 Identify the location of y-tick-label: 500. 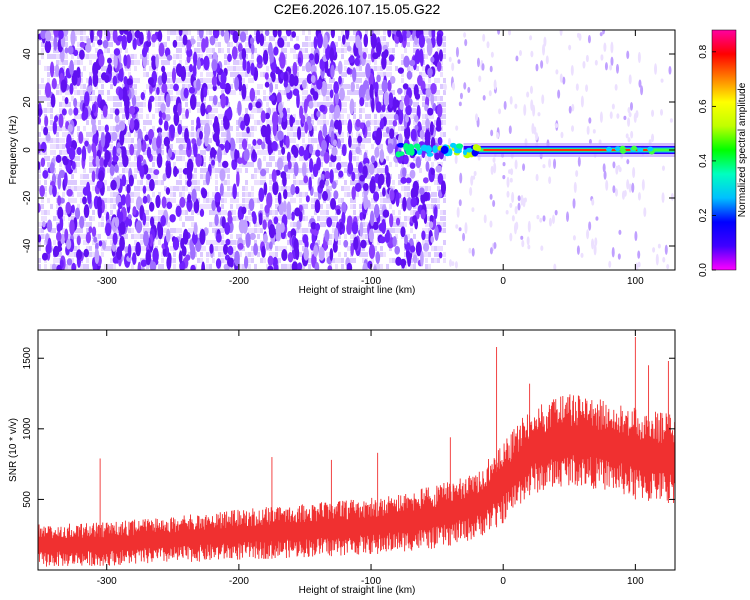
(27, 499).